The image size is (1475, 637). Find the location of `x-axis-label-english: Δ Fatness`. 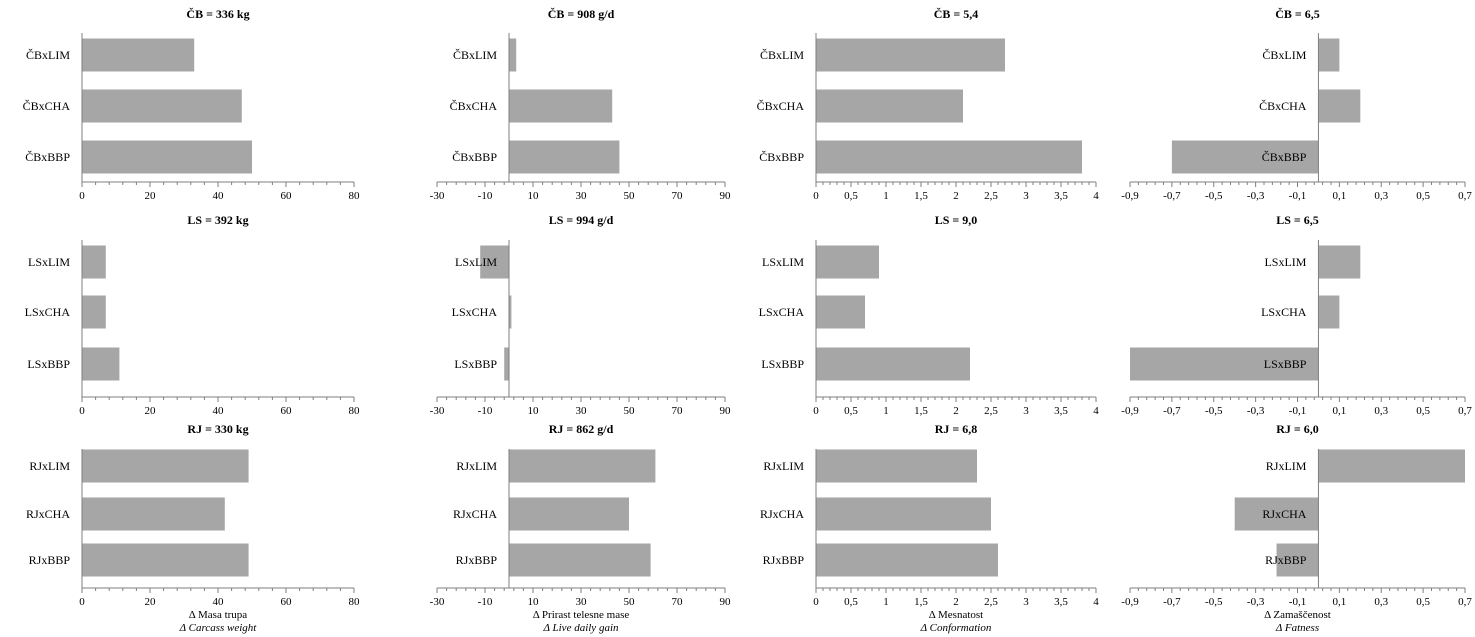

x-axis-label-english: Δ Fatness is located at coordinates (1297, 628).